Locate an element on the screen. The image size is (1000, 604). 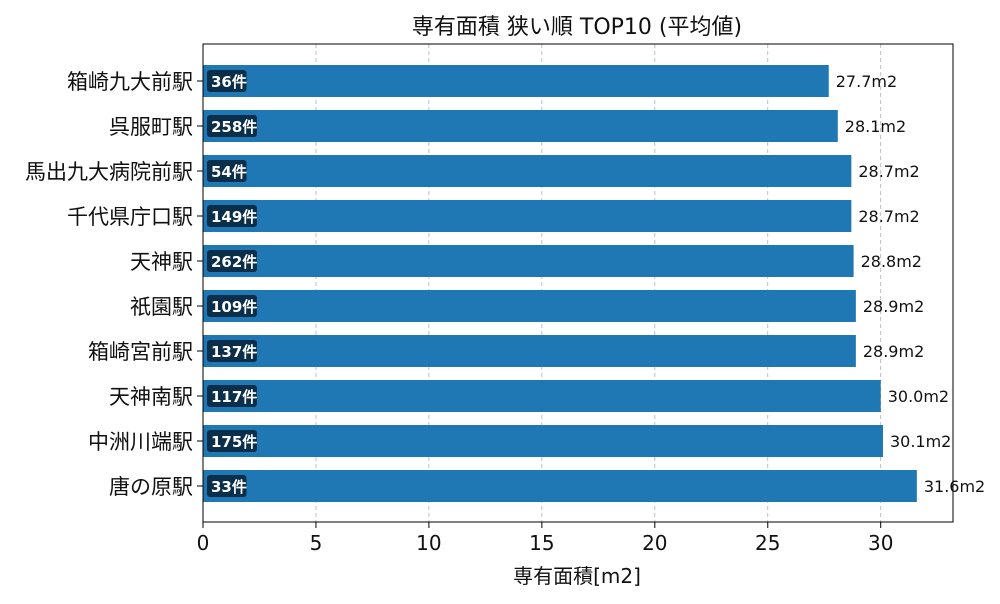
y-tick-label: 千代県庁口駅 is located at coordinates (130, 217).